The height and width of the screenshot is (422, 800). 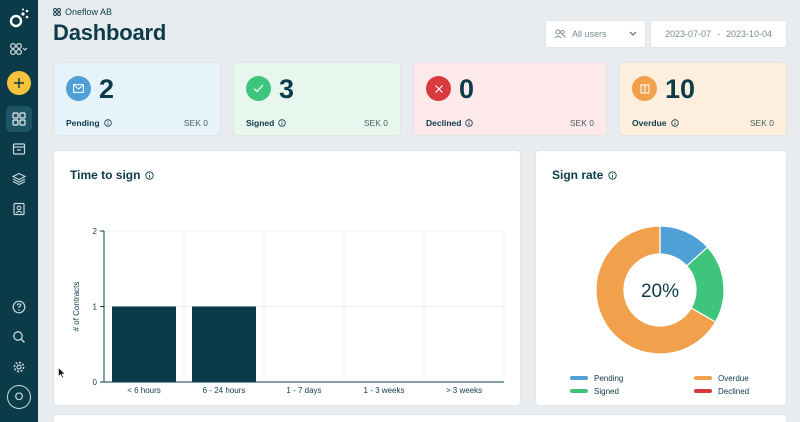 What do you see at coordinates (78, 88) in the screenshot?
I see `envelope-icon` at bounding box center [78, 88].